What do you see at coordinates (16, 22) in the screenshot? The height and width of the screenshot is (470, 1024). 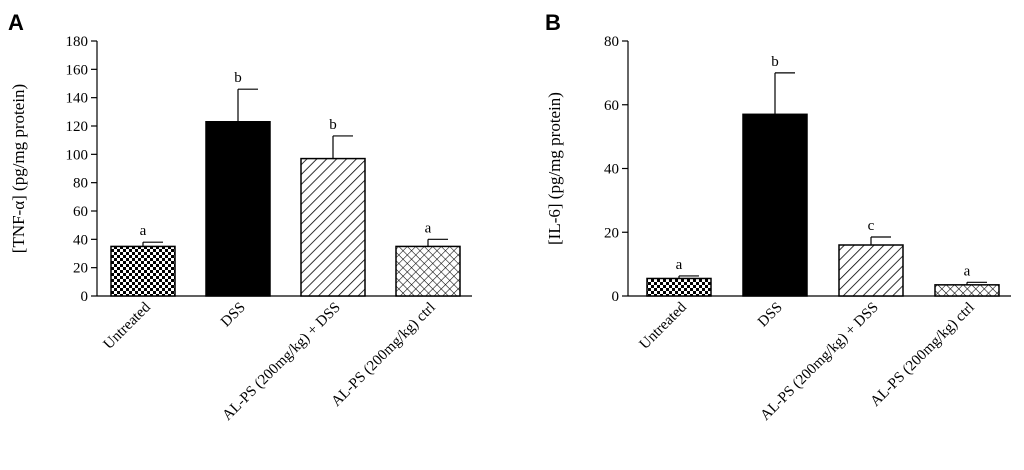 I see `panel-letter: A` at bounding box center [16, 22].